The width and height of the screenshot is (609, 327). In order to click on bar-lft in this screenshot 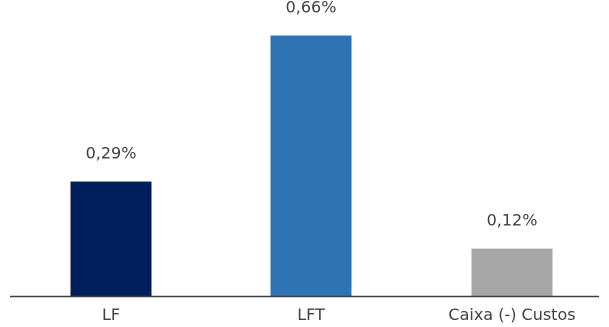, I will do `click(311, 166)`.